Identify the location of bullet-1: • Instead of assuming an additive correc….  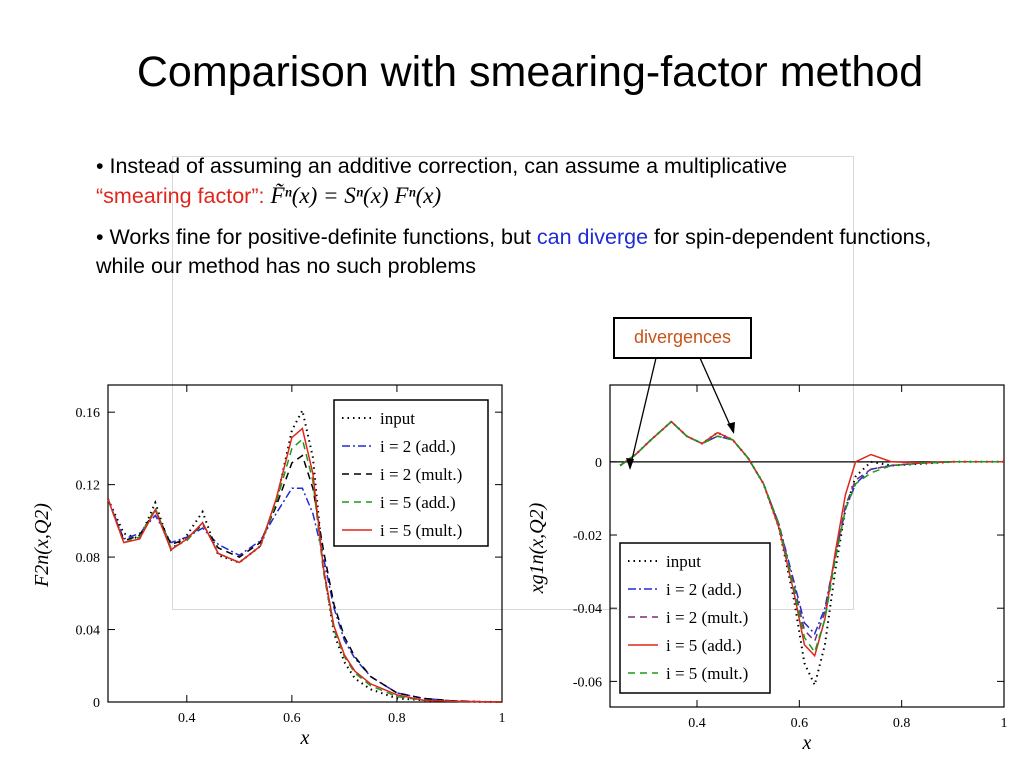
(516, 181).